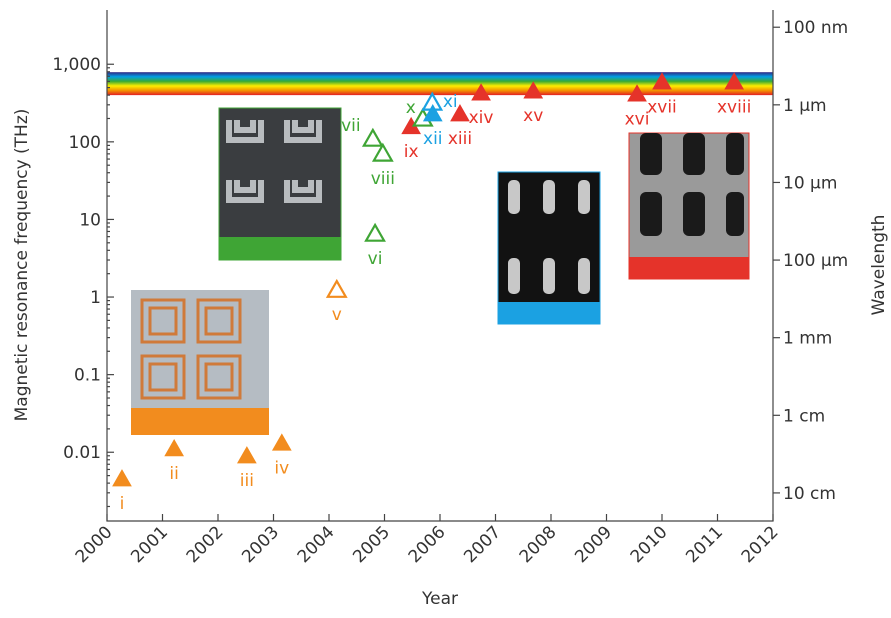 This screenshot has height=618, width=891. What do you see at coordinates (281, 468) in the screenshot?
I see `point-label: iv` at bounding box center [281, 468].